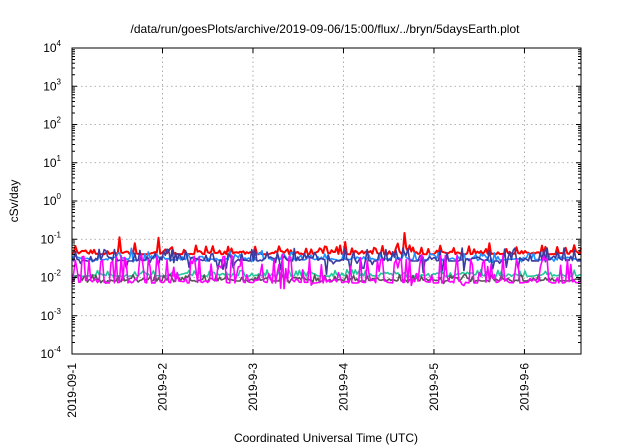 The width and height of the screenshot is (640, 448). Describe the element at coordinates (52, 124) in the screenshot. I see `y-tick-label: 10²` at that location.